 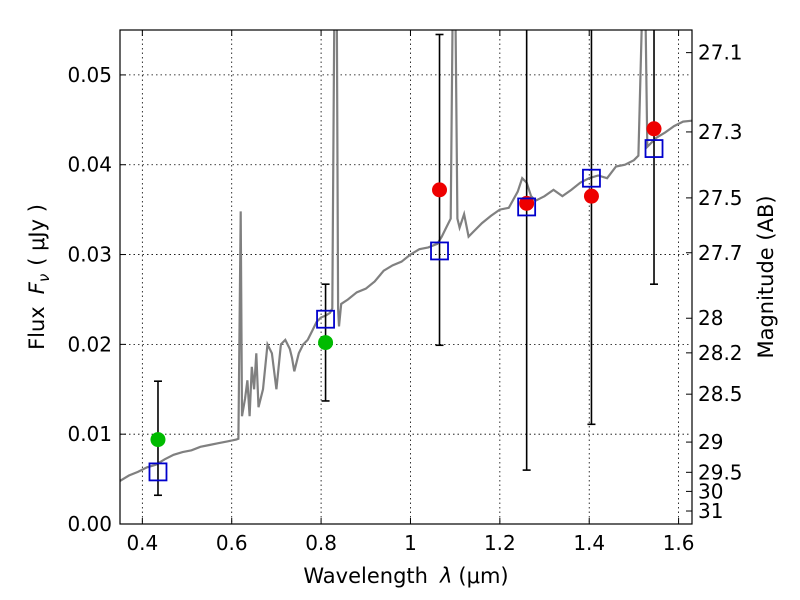 What do you see at coordinates (710, 491) in the screenshot?
I see `y2-tick-label: 30` at bounding box center [710, 491].